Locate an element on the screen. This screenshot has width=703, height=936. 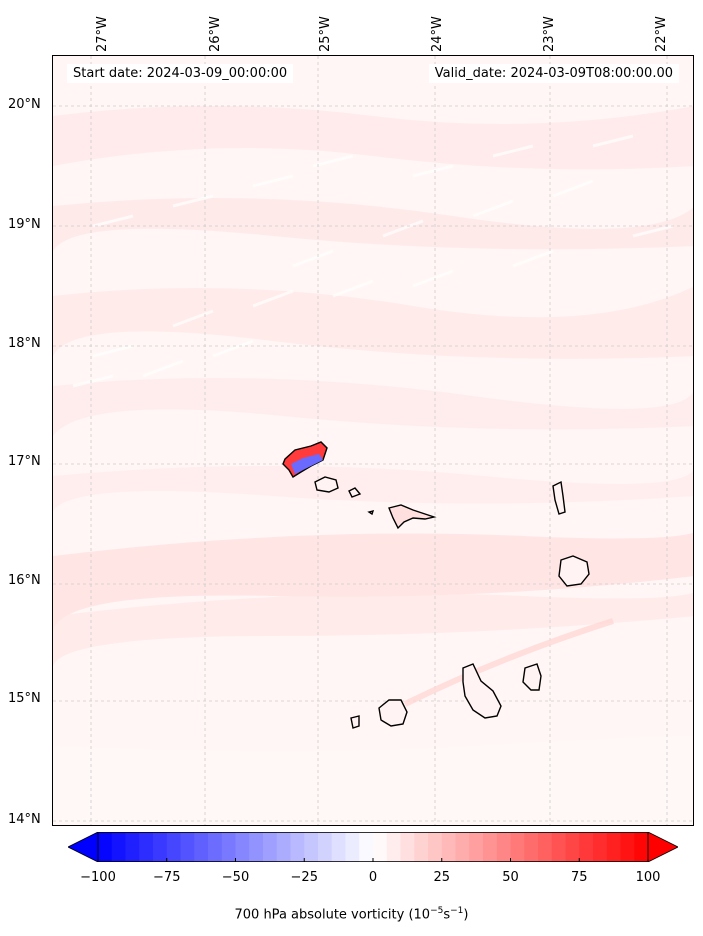
island-boa-vista is located at coordinates (574, 571).